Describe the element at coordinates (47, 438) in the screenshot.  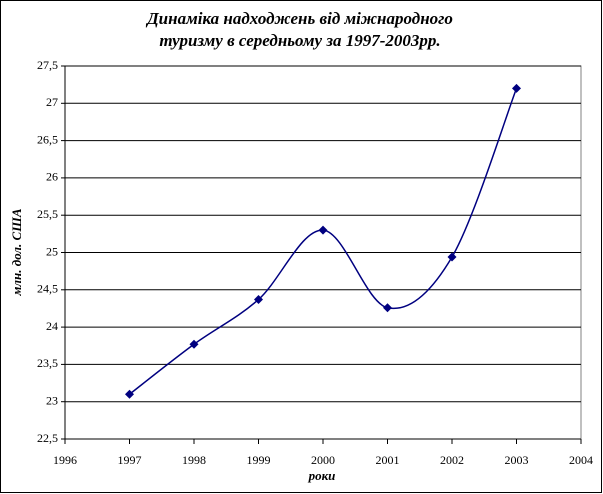
I see `y-tick-label: 22,5` at that location.